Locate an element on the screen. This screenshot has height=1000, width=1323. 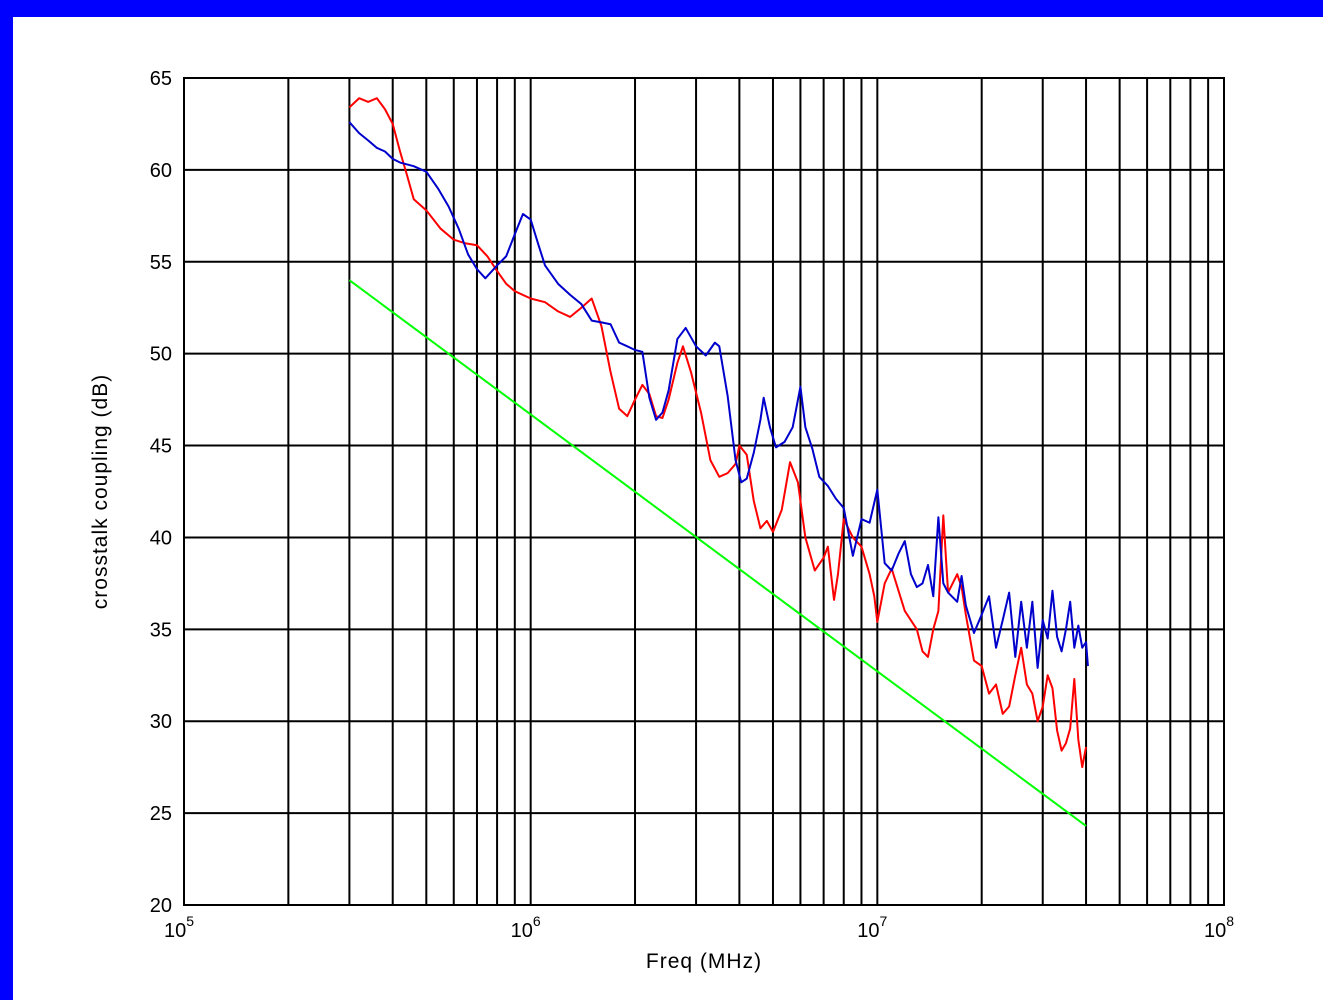
x-tick-label: 10⁷ is located at coordinates (872, 927).